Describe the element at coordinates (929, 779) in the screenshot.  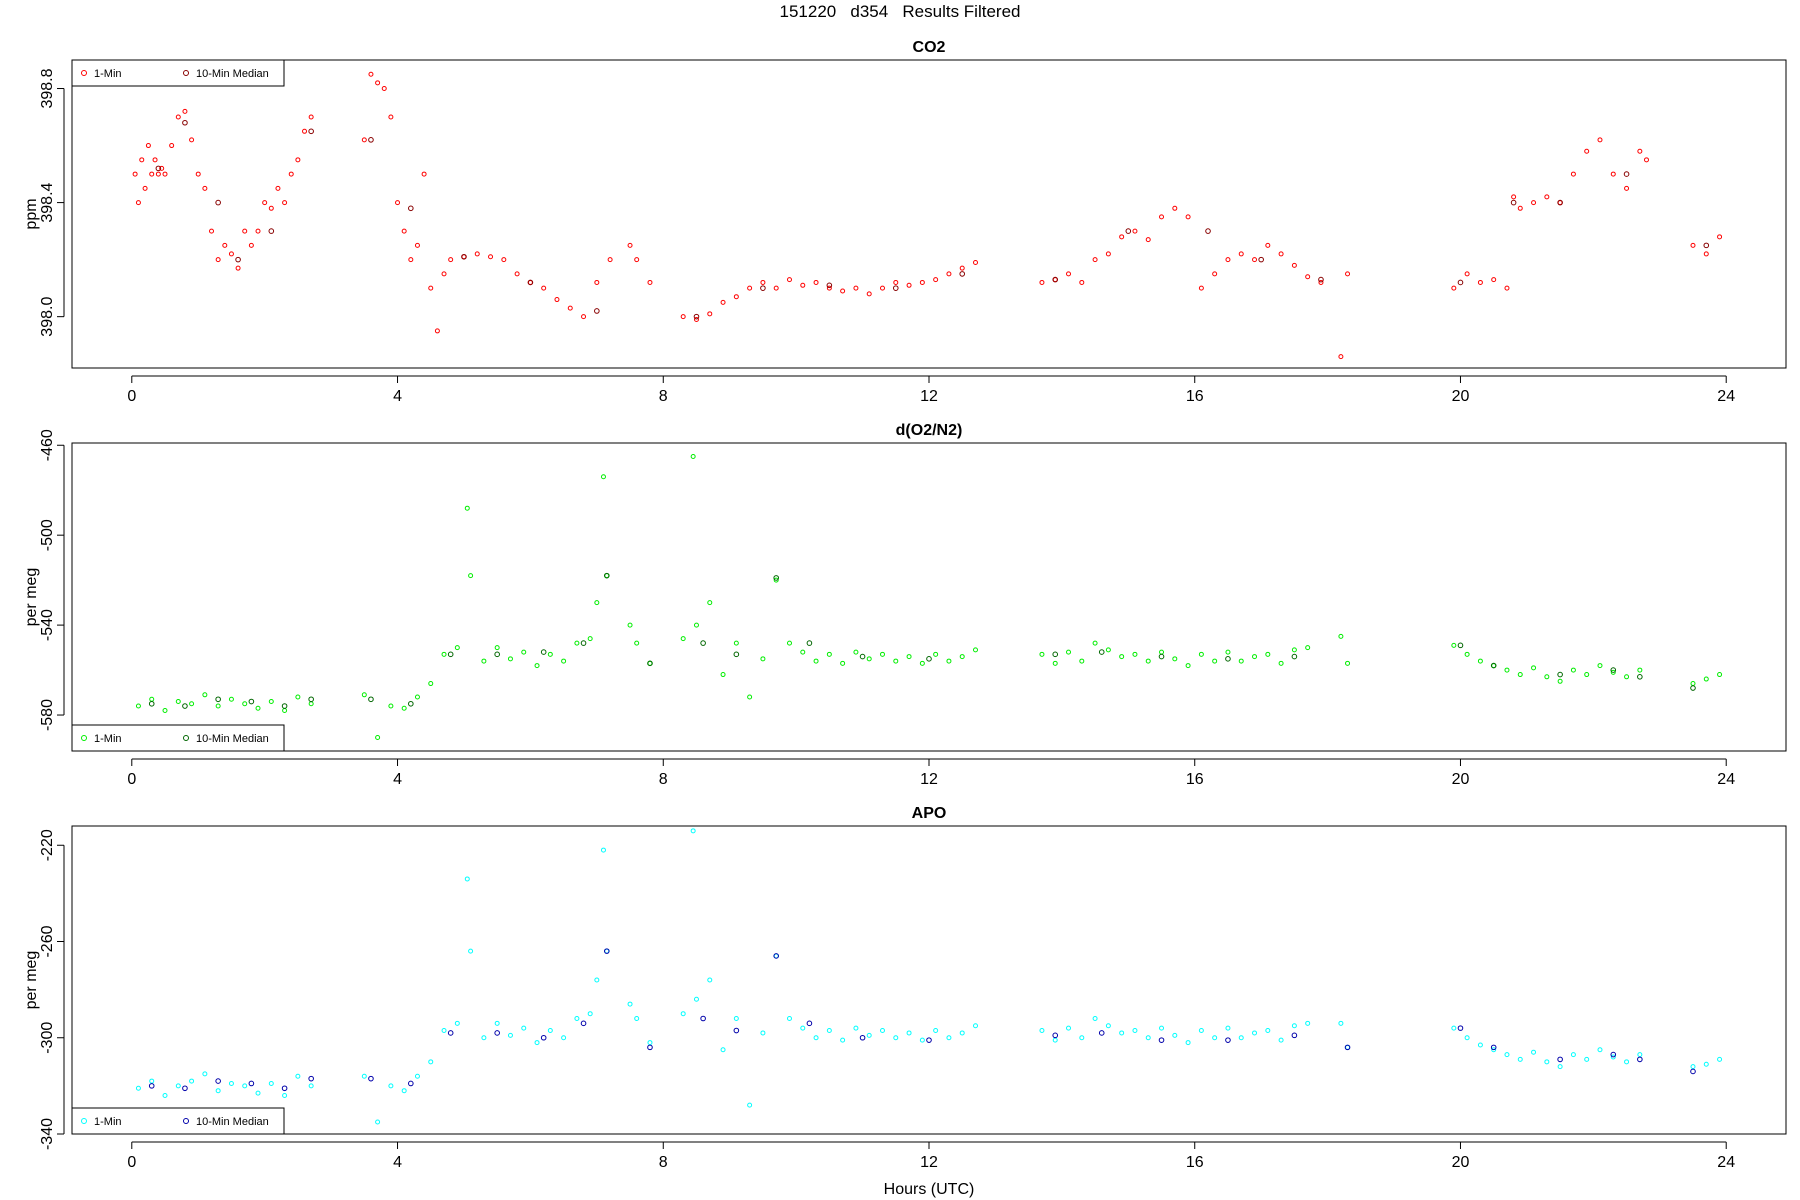
I see `x-tick-label: 12` at that location.